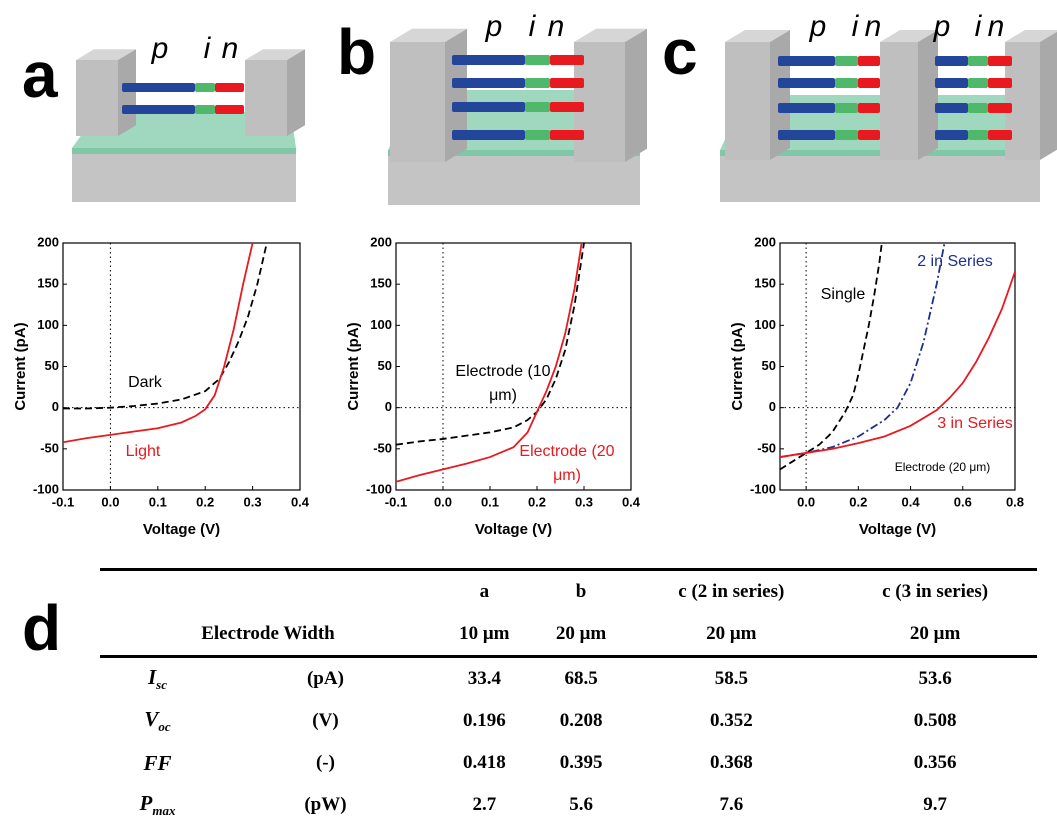 The width and height of the screenshot is (1057, 839). Describe the element at coordinates (581, 590) in the screenshot. I see `column-header: b` at that location.